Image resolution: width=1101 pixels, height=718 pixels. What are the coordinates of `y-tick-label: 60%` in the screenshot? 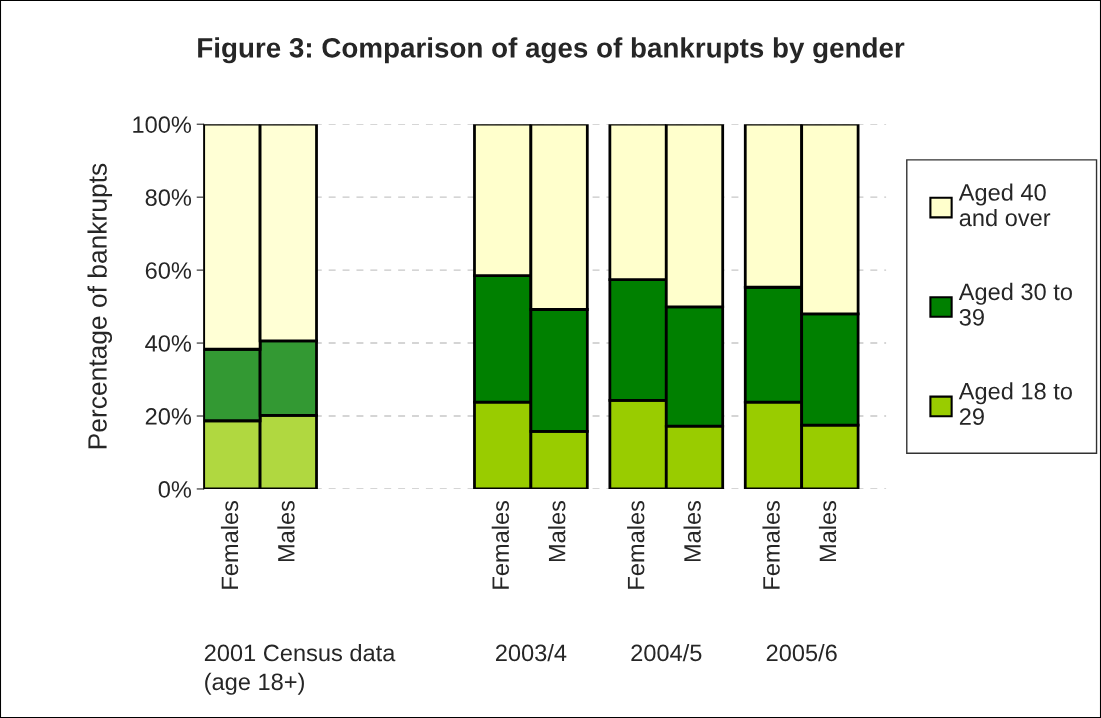 It's located at (168, 270).